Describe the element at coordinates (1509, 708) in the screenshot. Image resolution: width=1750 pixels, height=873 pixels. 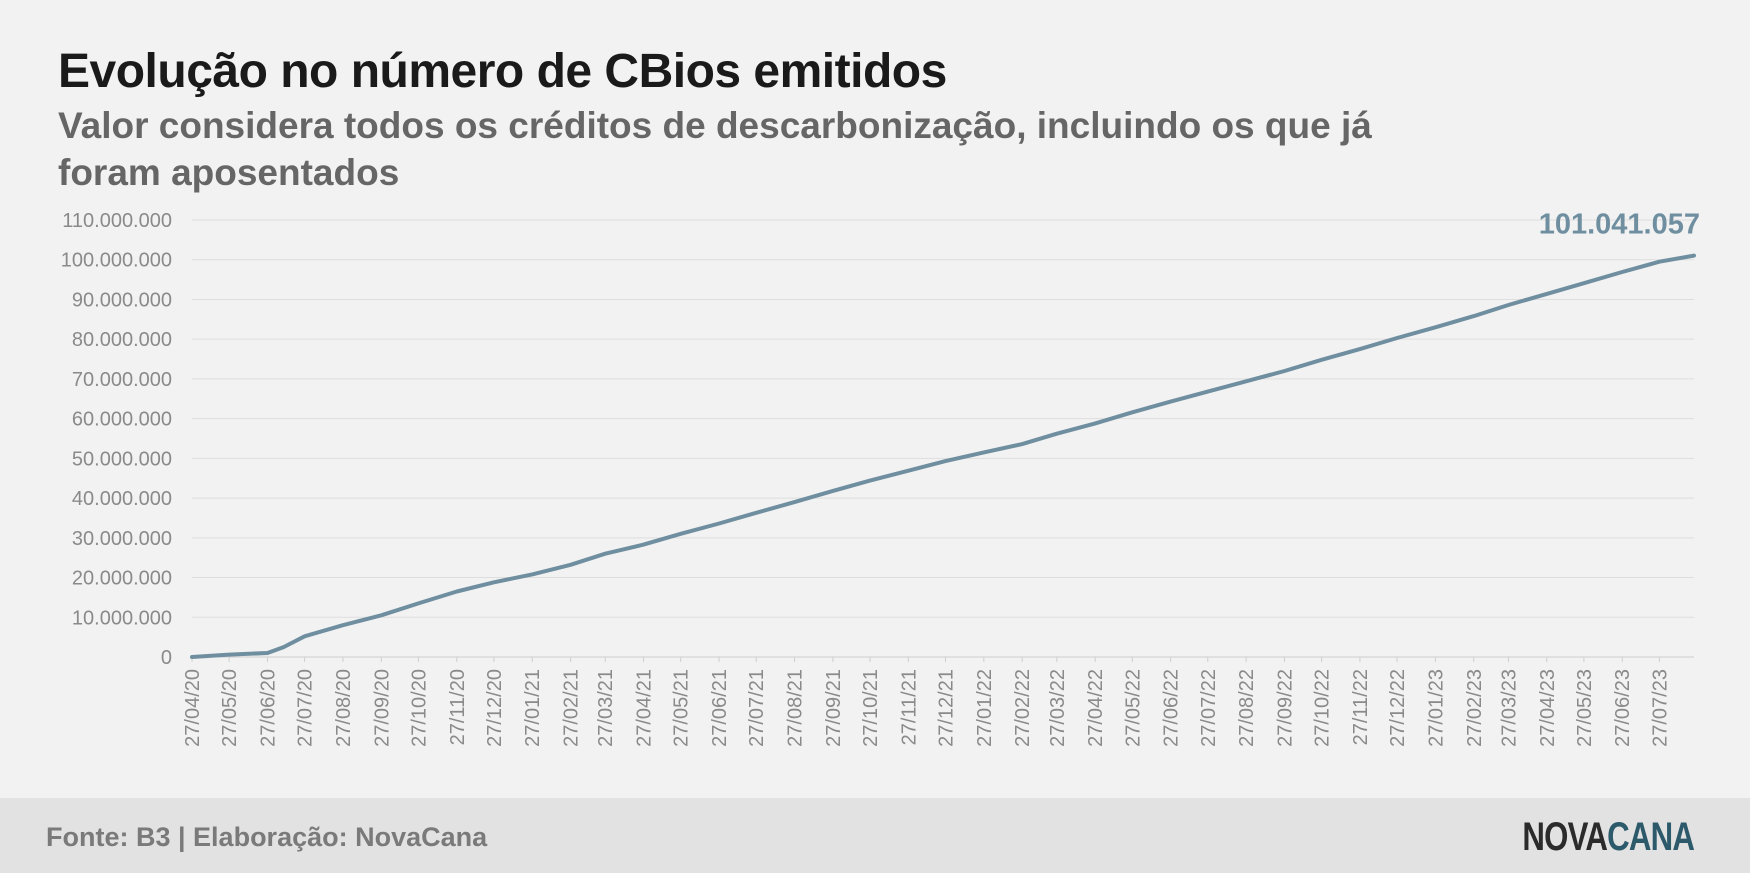
I see `x-tick-label: 27/03/23` at that location.